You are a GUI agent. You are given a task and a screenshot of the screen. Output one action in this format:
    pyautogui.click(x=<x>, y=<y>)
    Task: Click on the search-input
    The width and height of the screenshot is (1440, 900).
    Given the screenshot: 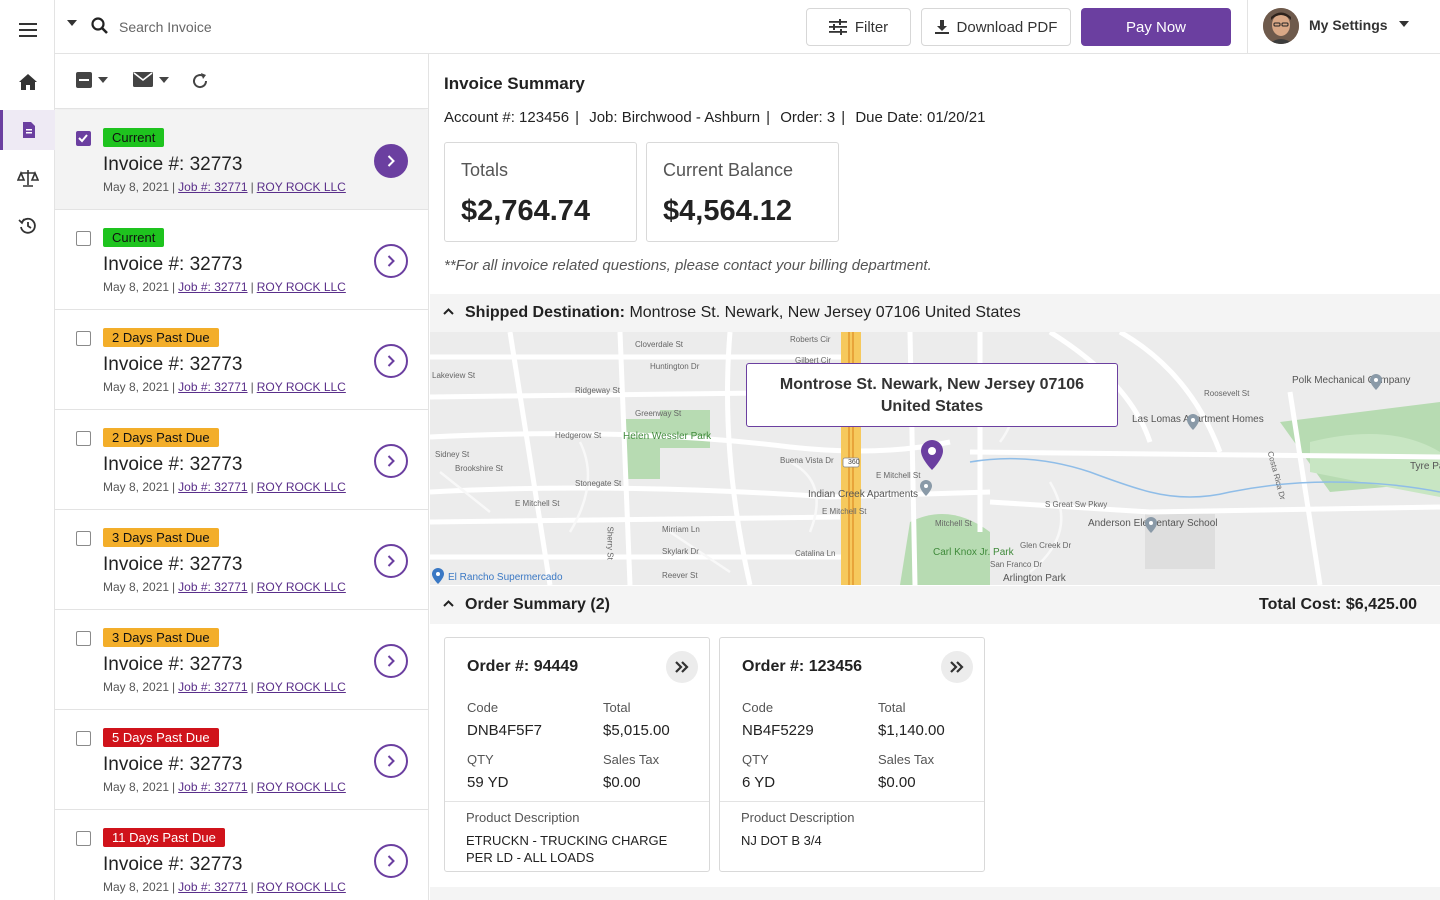 What is the action you would take?
    pyautogui.click(x=269, y=27)
    